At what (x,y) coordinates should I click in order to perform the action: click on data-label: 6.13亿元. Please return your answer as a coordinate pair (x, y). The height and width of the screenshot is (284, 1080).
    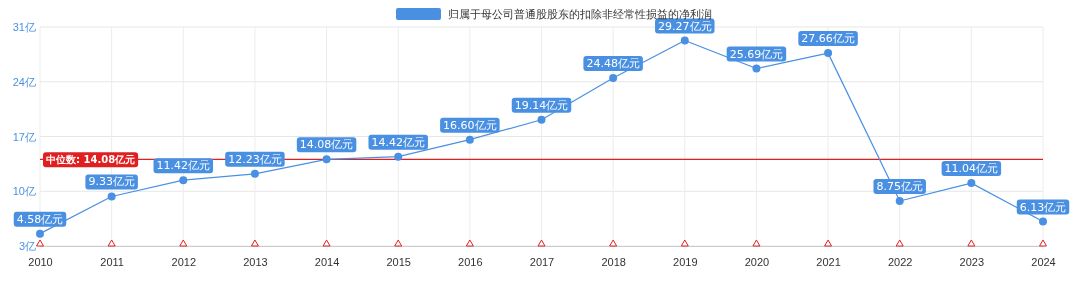
    Looking at the image, I should click on (1043, 207).